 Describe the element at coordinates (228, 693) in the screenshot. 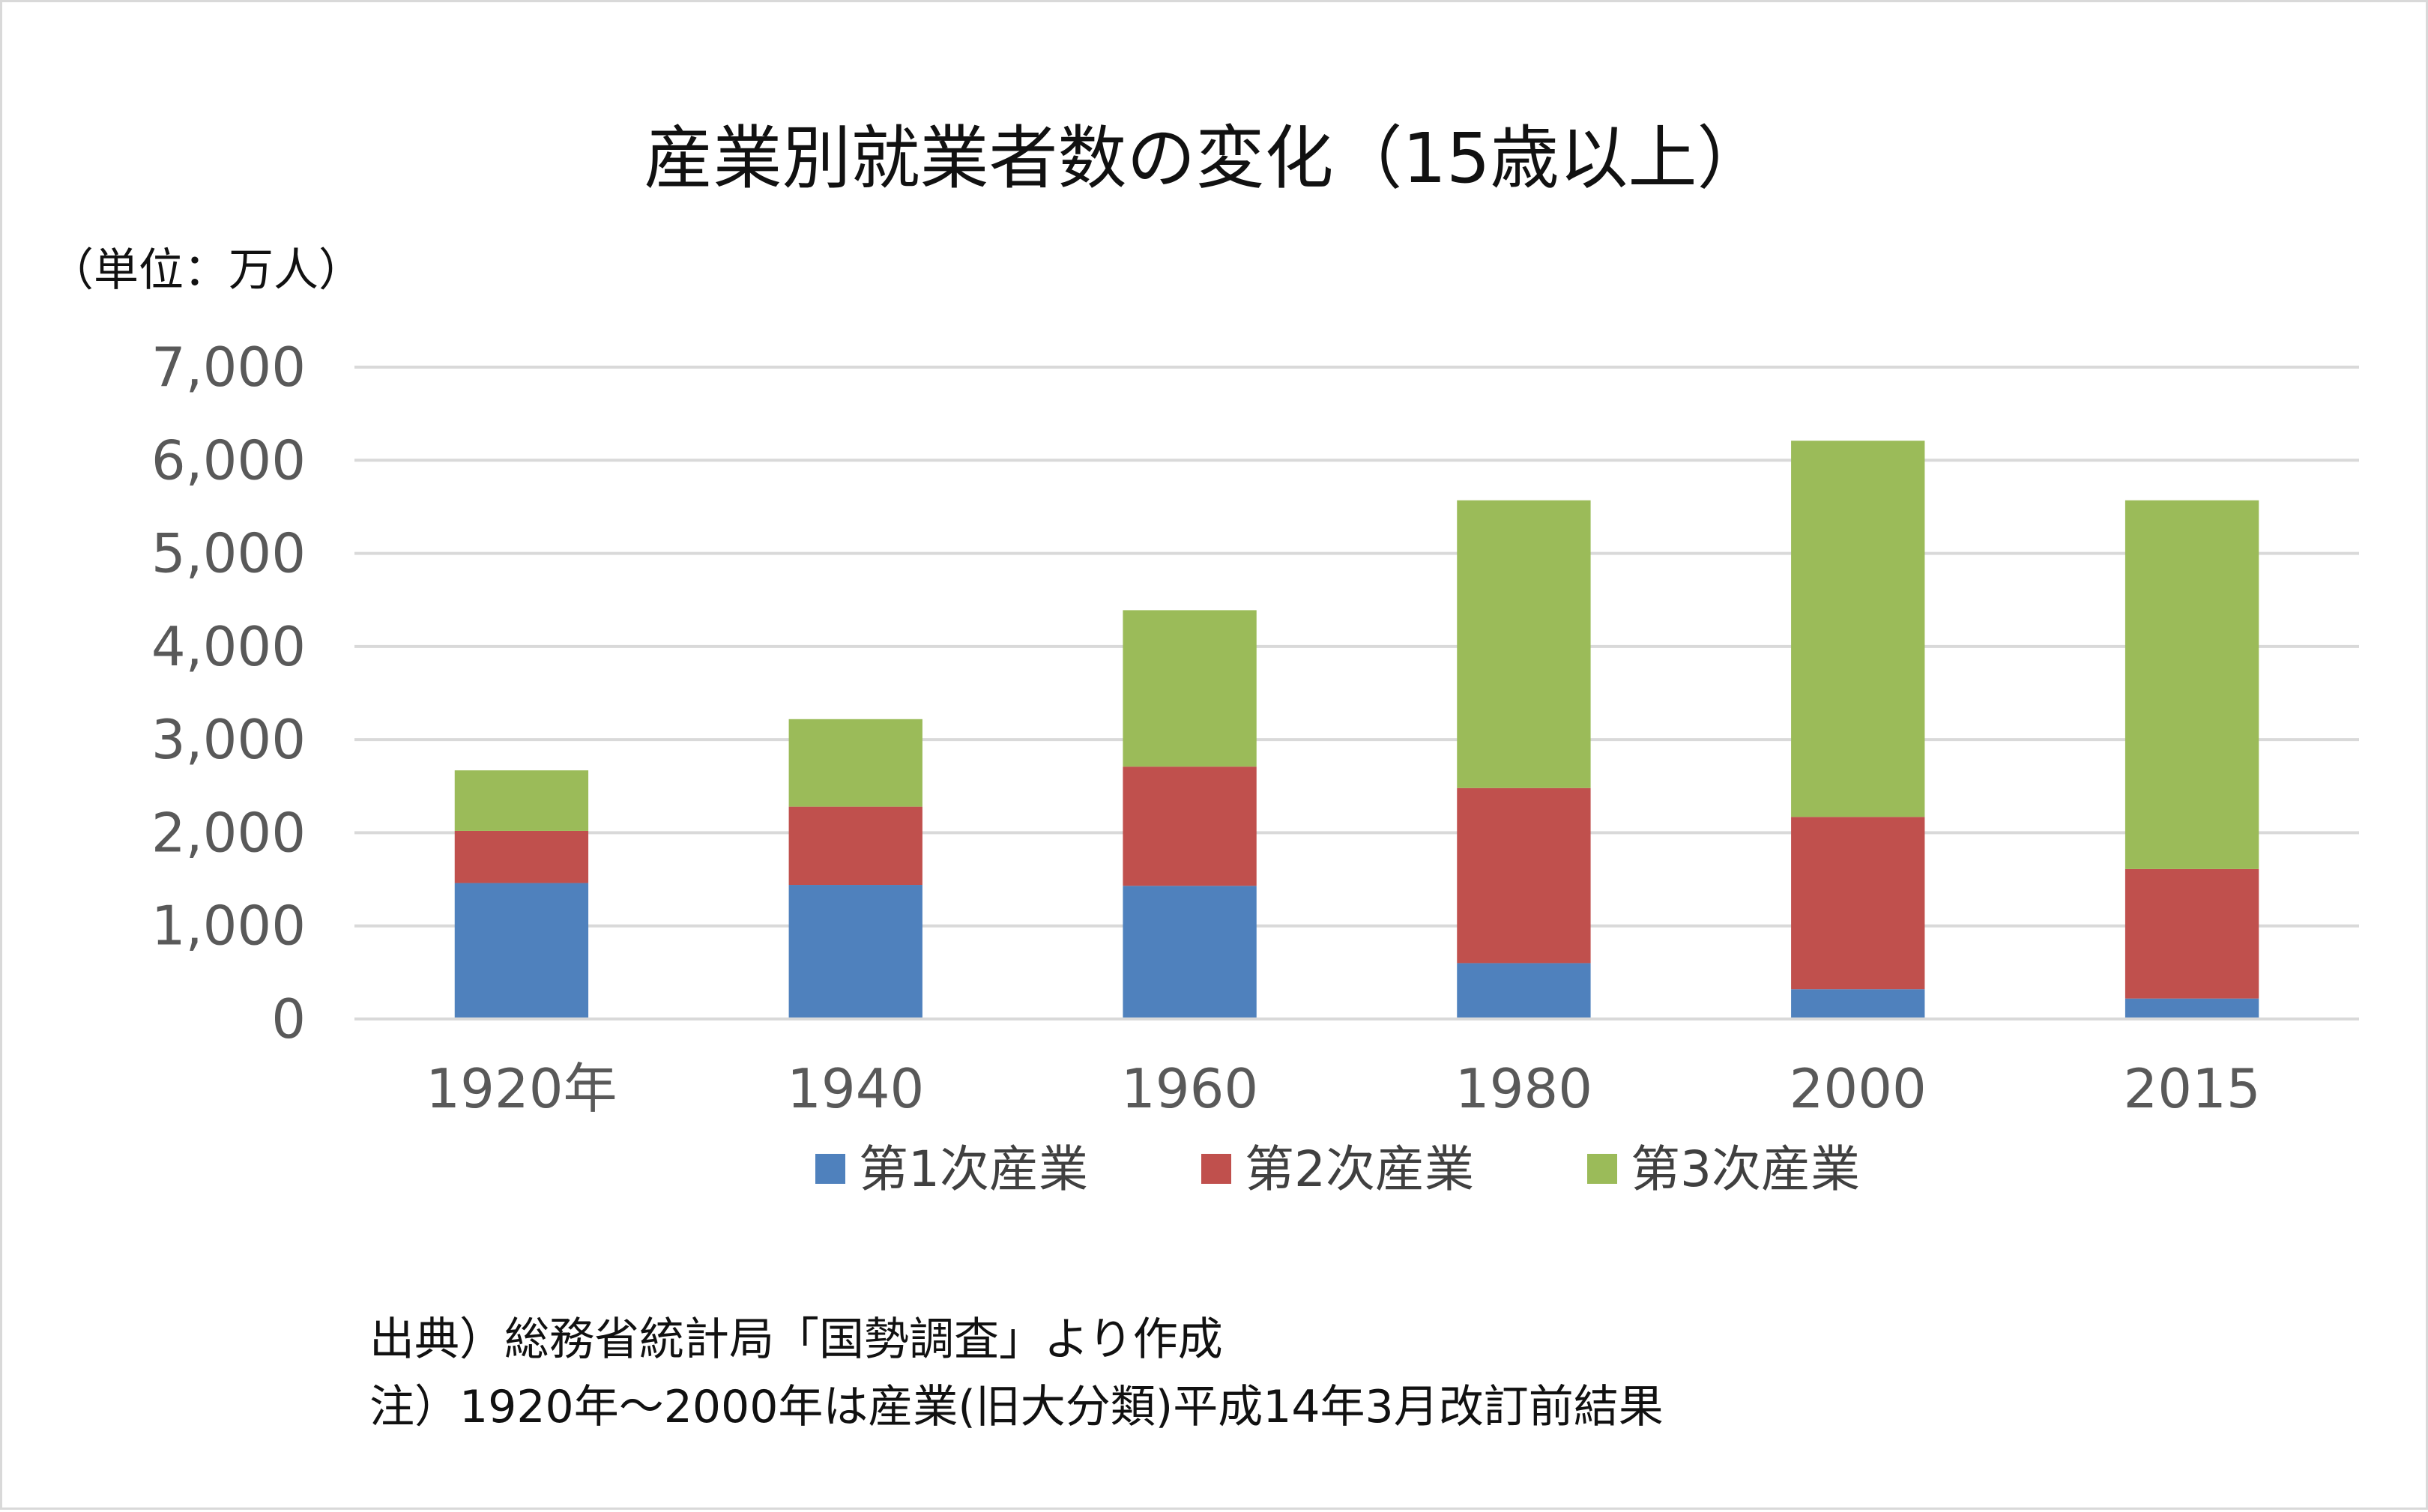

I see `y-axis-ticks: 0 1,000 2,000 3,000 4,000 5,000 6,000 7,000` at that location.